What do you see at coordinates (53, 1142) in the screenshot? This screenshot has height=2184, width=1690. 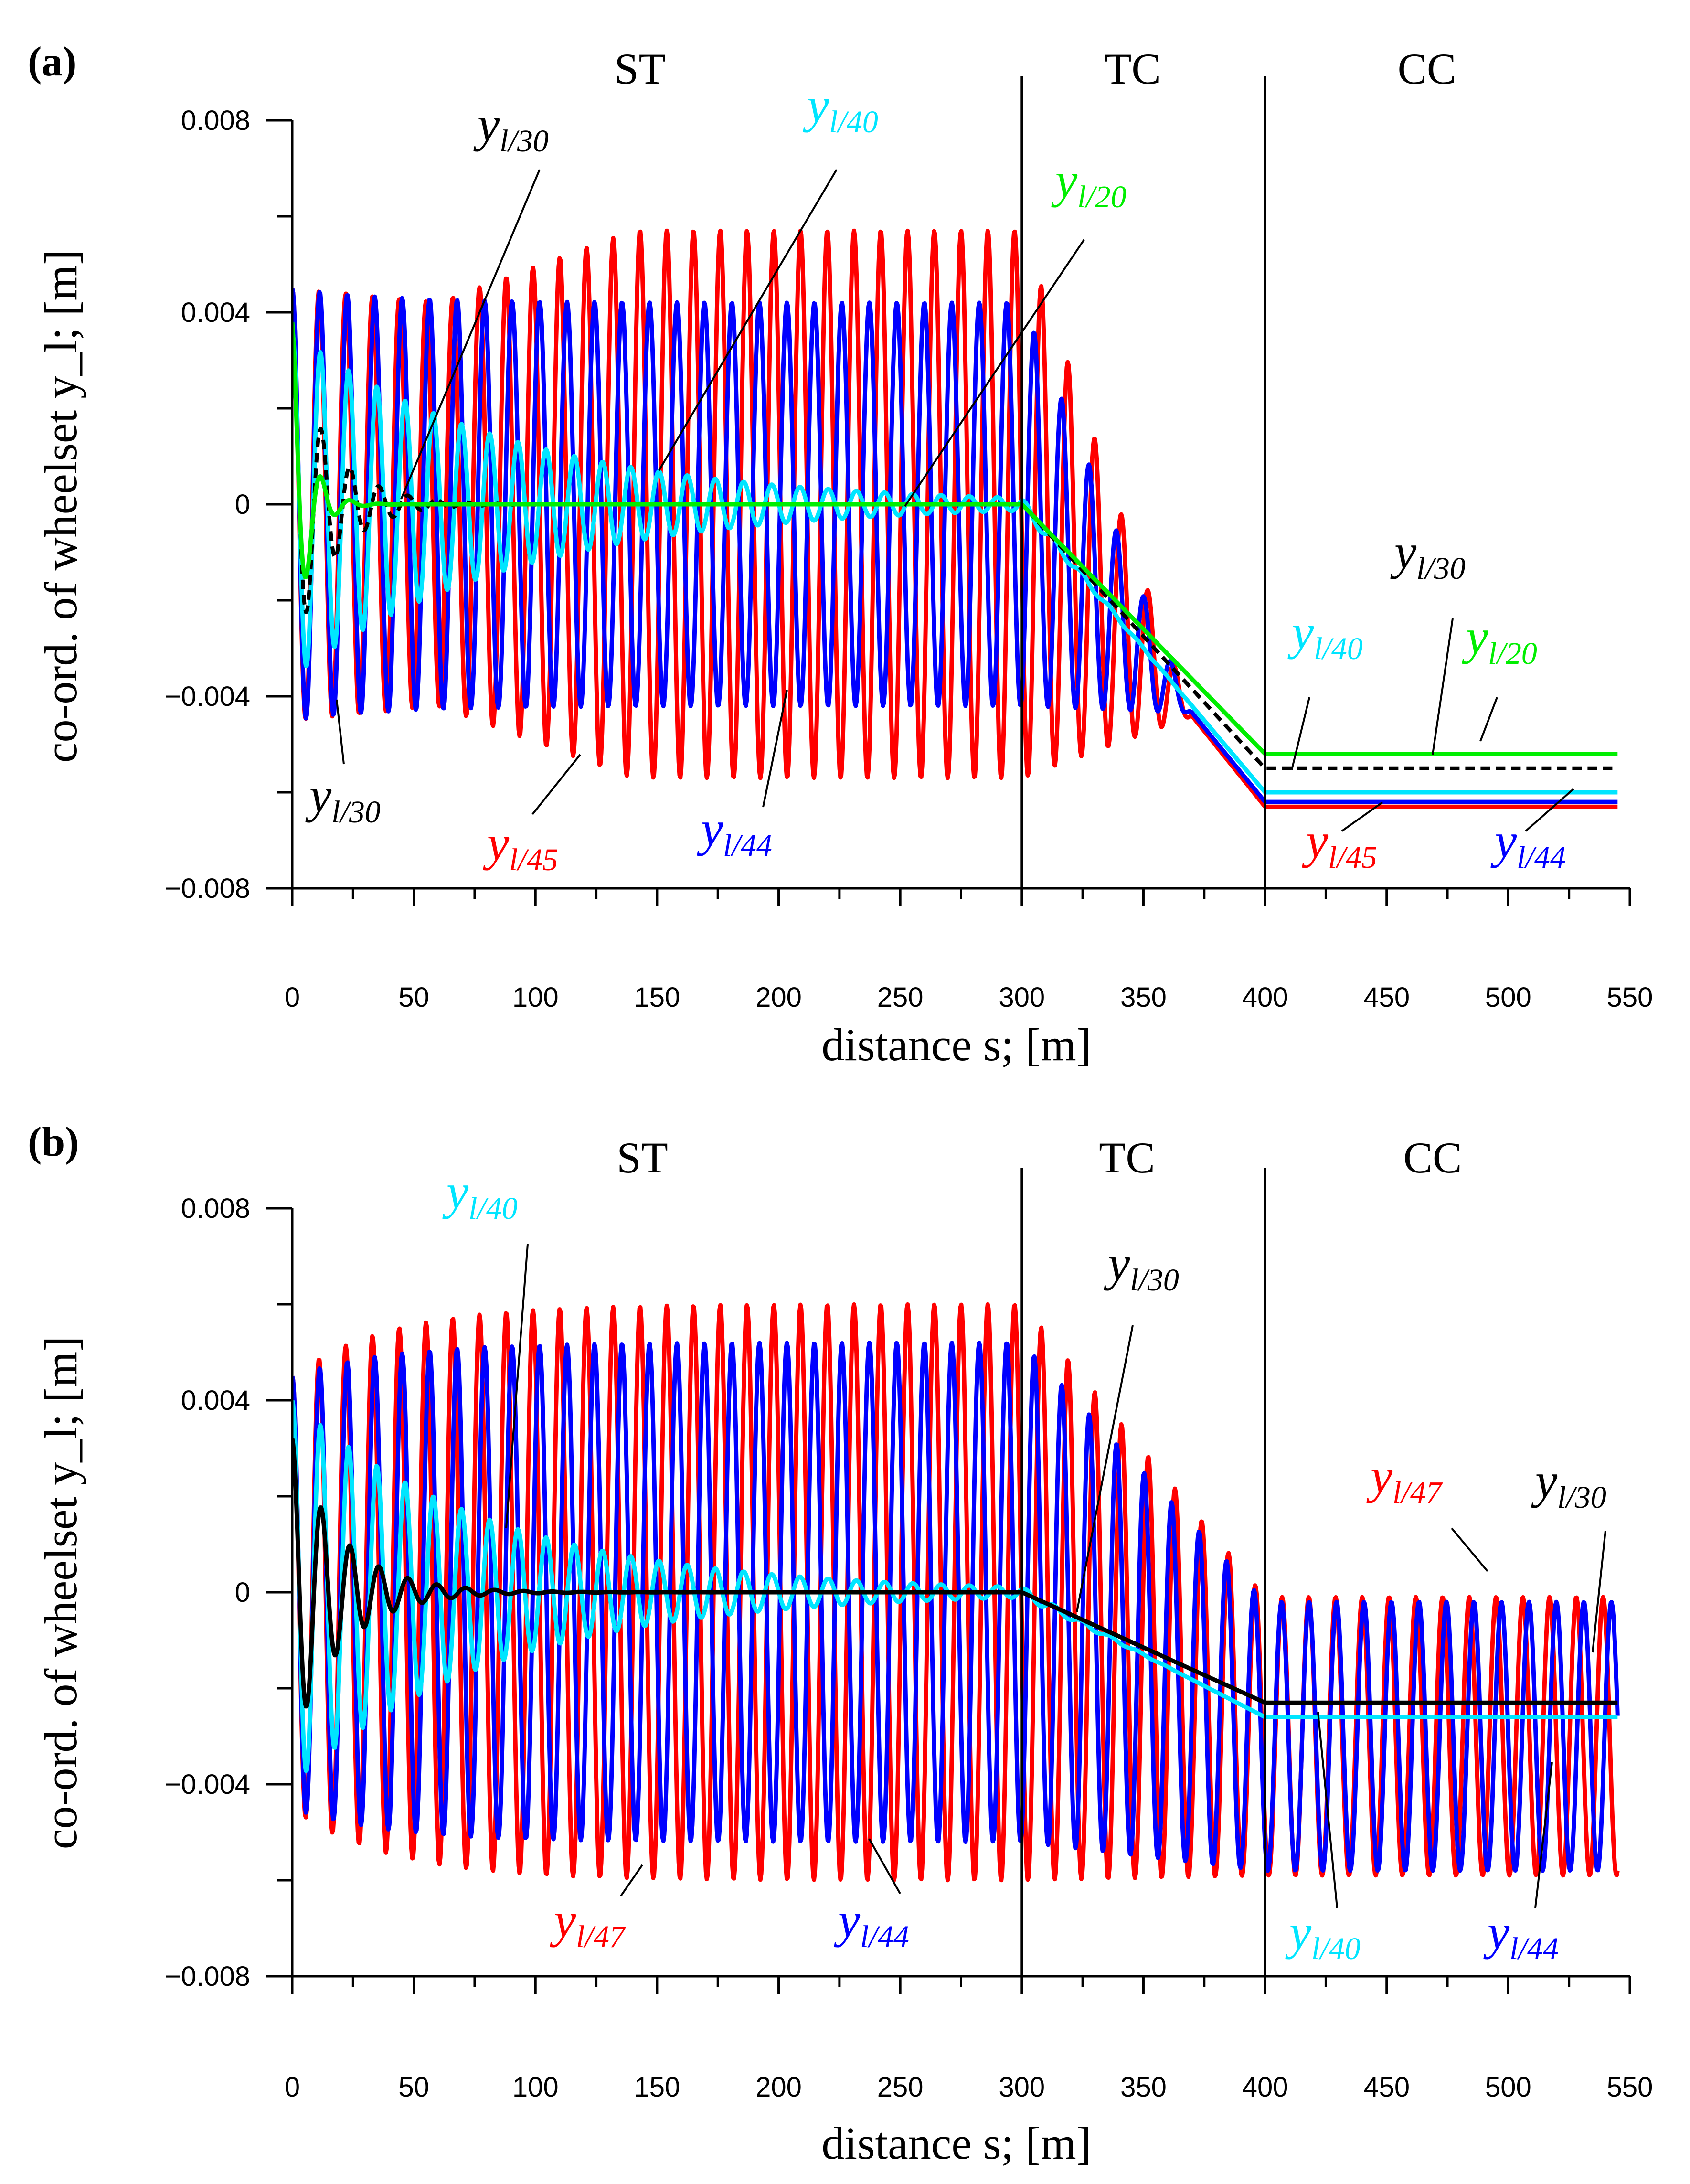 I see `panel-label: (b)` at bounding box center [53, 1142].